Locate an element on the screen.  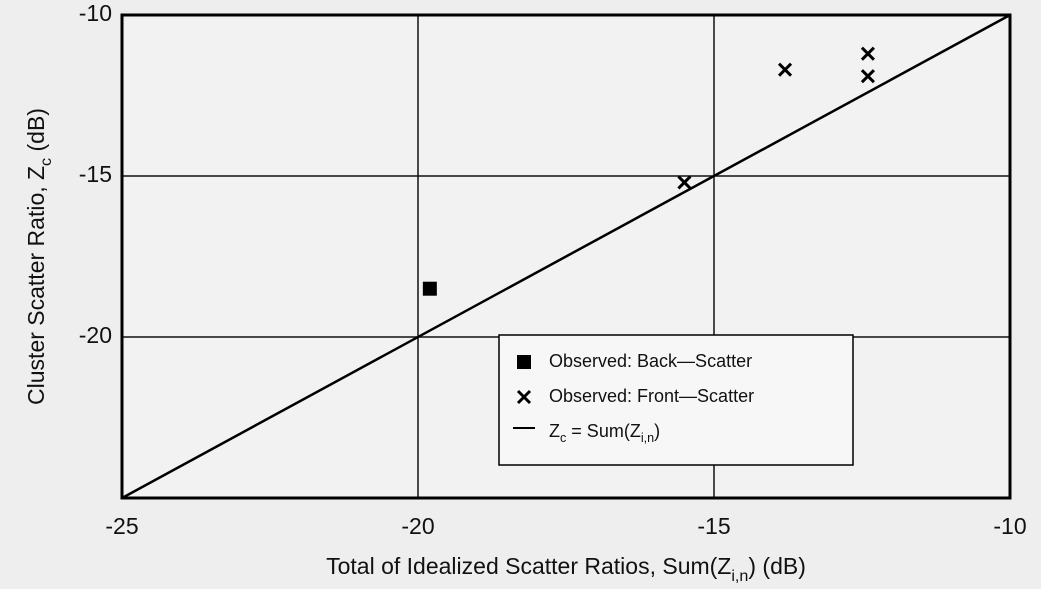
legend-box is located at coordinates (676, 400).